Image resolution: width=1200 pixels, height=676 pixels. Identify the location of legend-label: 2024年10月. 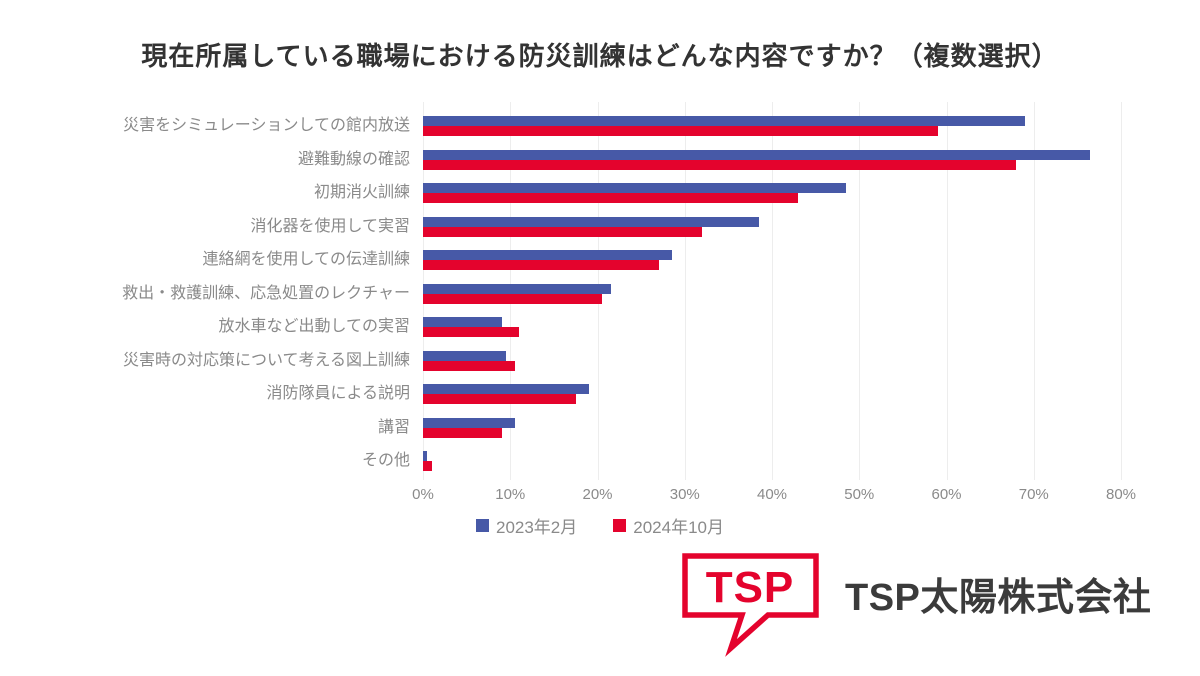
(678, 527).